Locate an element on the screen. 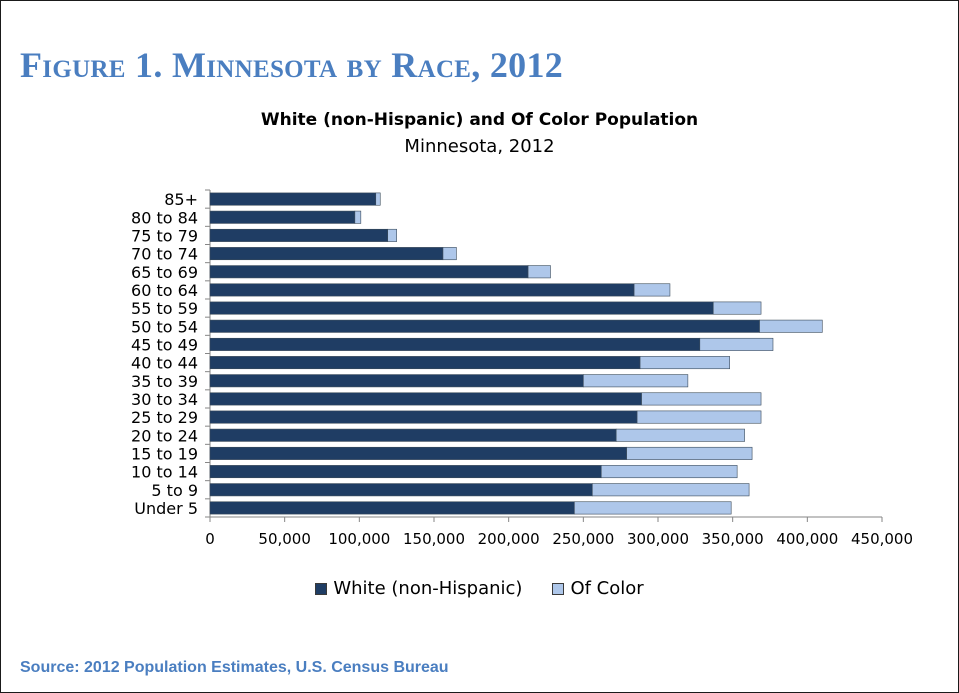 Image resolution: width=959 pixels, height=693 pixels. category-label: 50 to 54 is located at coordinates (164, 326).